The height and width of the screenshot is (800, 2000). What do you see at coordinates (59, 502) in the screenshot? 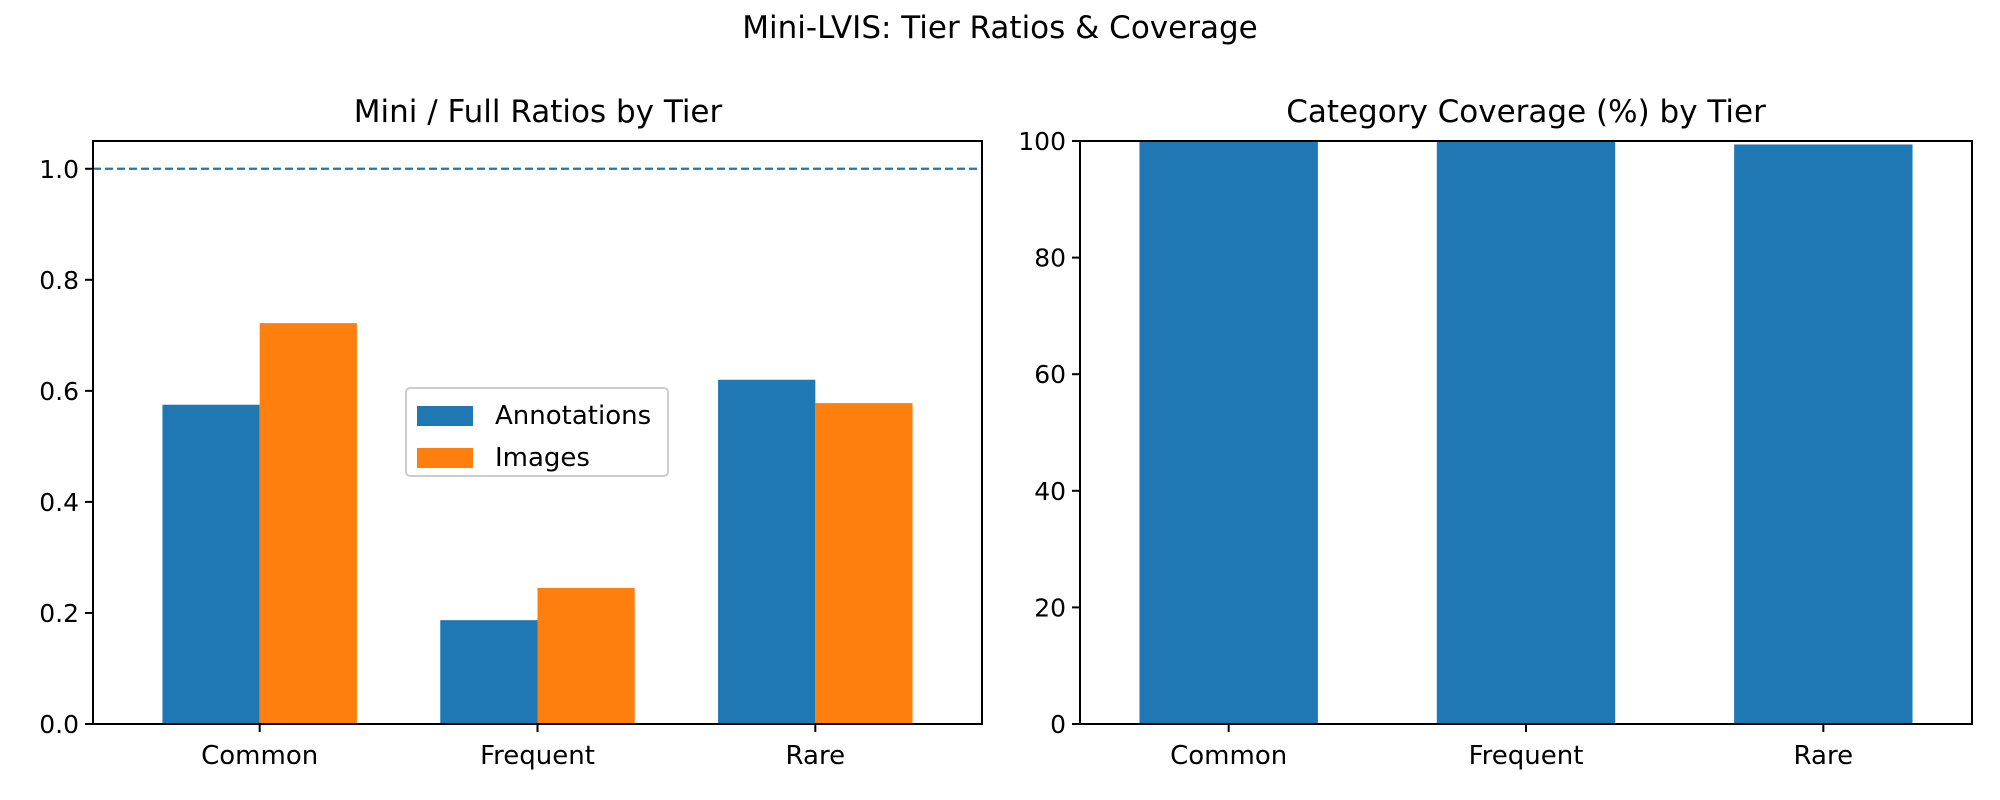
I see `y-tick-label: 0.4` at bounding box center [59, 502].